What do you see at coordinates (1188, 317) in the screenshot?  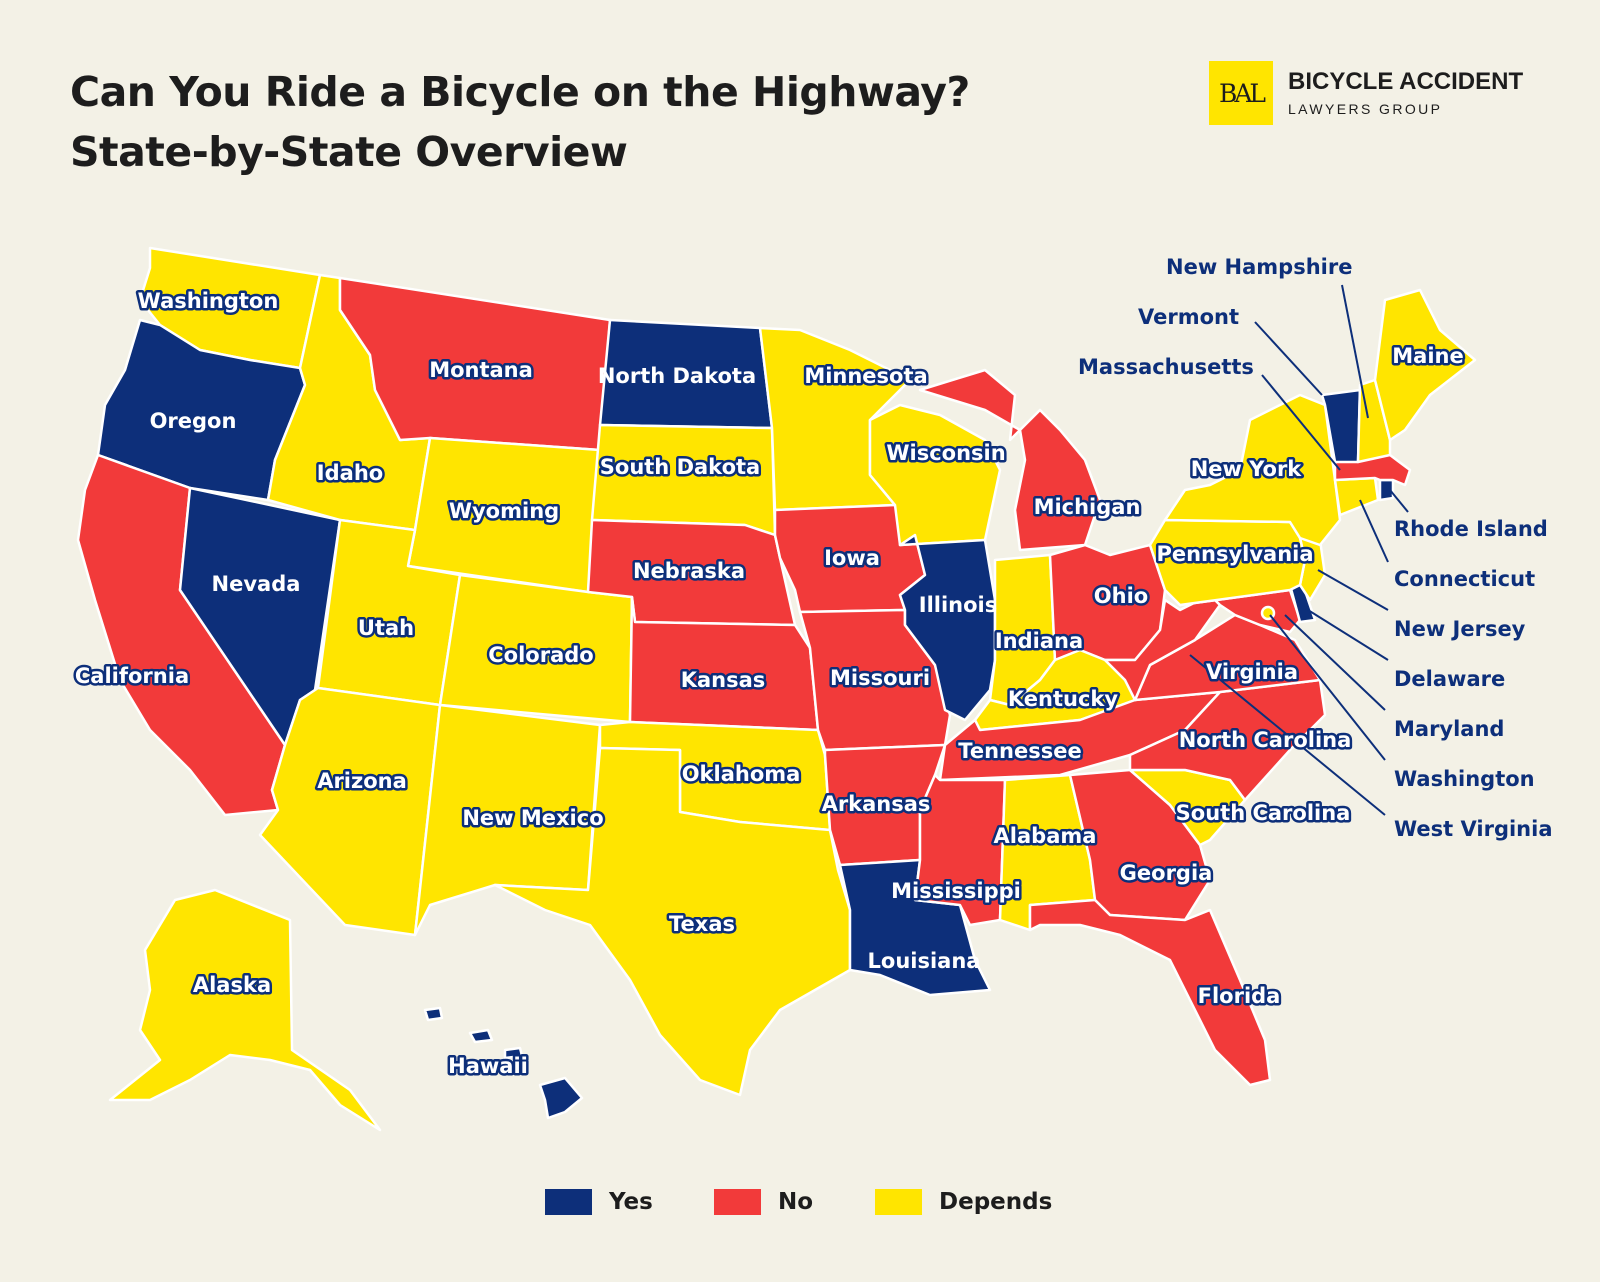 I see `label-vermont: Vermont` at bounding box center [1188, 317].